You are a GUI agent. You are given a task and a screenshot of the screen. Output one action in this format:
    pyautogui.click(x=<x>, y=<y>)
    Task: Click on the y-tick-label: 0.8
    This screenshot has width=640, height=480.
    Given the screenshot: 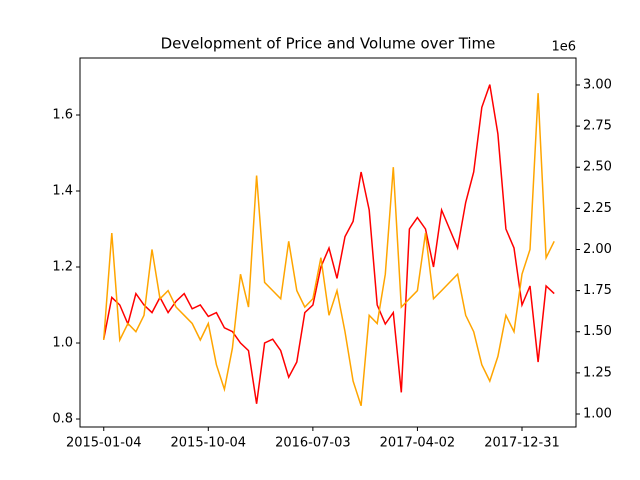 What is the action you would take?
    pyautogui.click(x=62, y=419)
    